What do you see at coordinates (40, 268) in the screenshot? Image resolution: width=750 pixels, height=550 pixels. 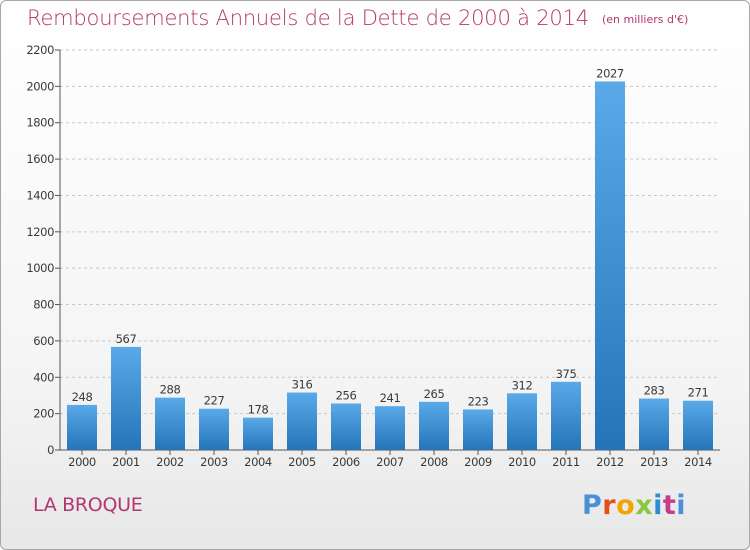 I see `y-tick-label: 1000` at bounding box center [40, 268].